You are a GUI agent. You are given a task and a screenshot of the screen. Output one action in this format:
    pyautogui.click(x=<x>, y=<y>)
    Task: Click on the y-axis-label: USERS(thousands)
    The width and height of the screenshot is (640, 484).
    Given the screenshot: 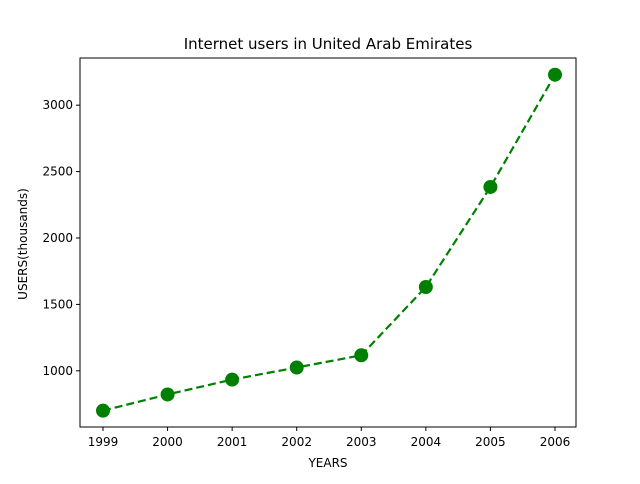 What is the action you would take?
    pyautogui.click(x=23, y=244)
    